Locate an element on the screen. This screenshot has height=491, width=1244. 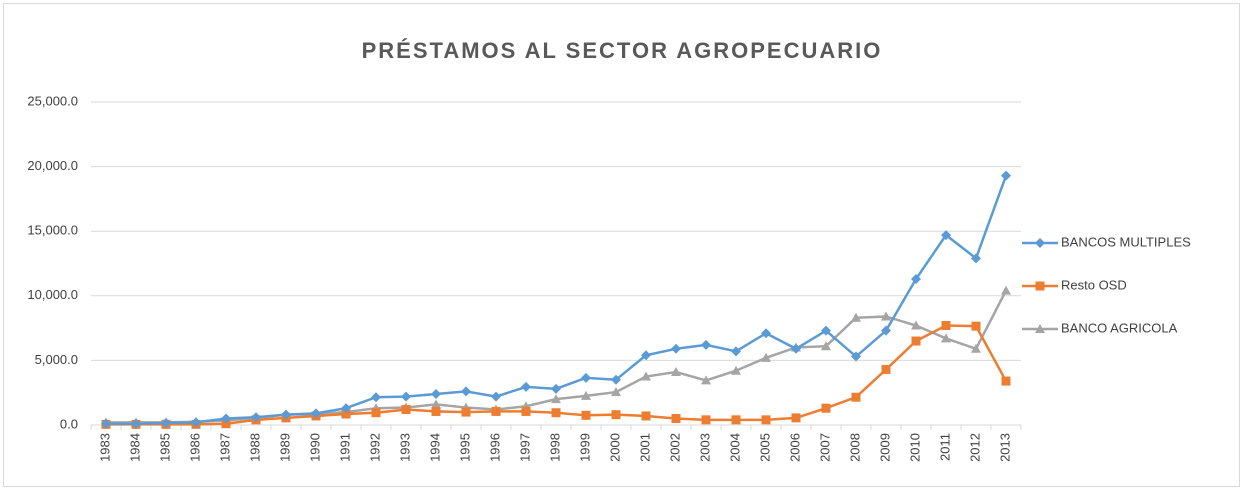
x-tick-label: 2002 is located at coordinates (674, 447).